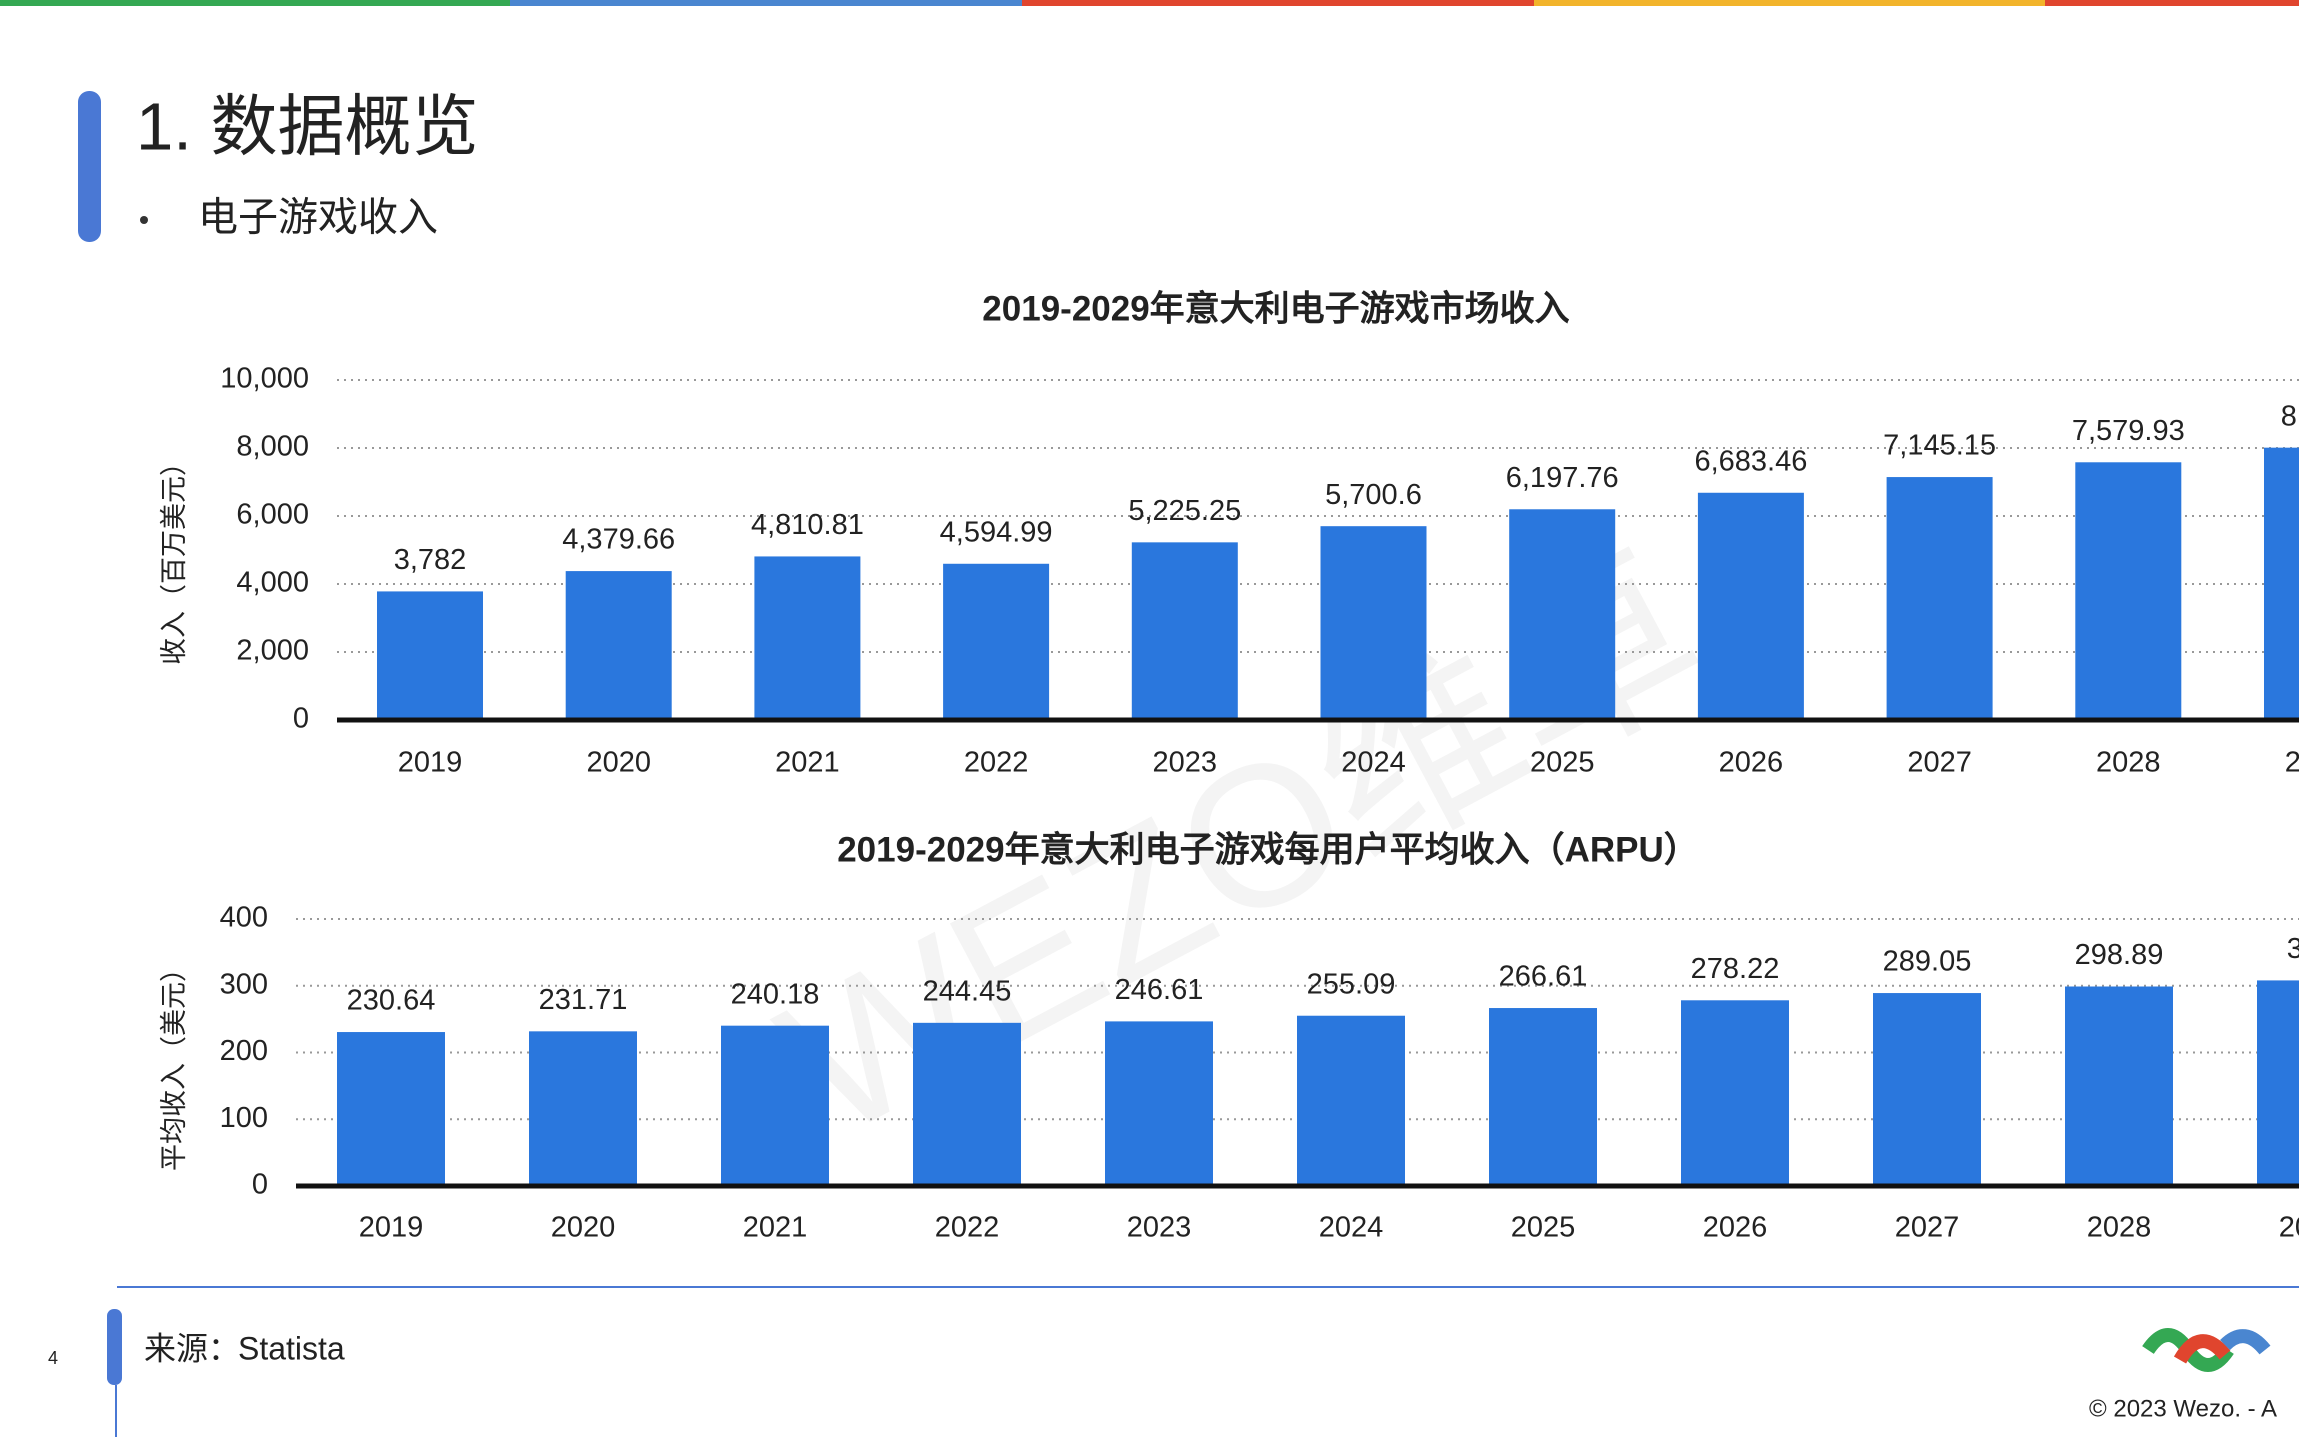 The image size is (2299, 1437). Describe the element at coordinates (807, 525) in the screenshot. I see `data-label: 4,810.81` at that location.